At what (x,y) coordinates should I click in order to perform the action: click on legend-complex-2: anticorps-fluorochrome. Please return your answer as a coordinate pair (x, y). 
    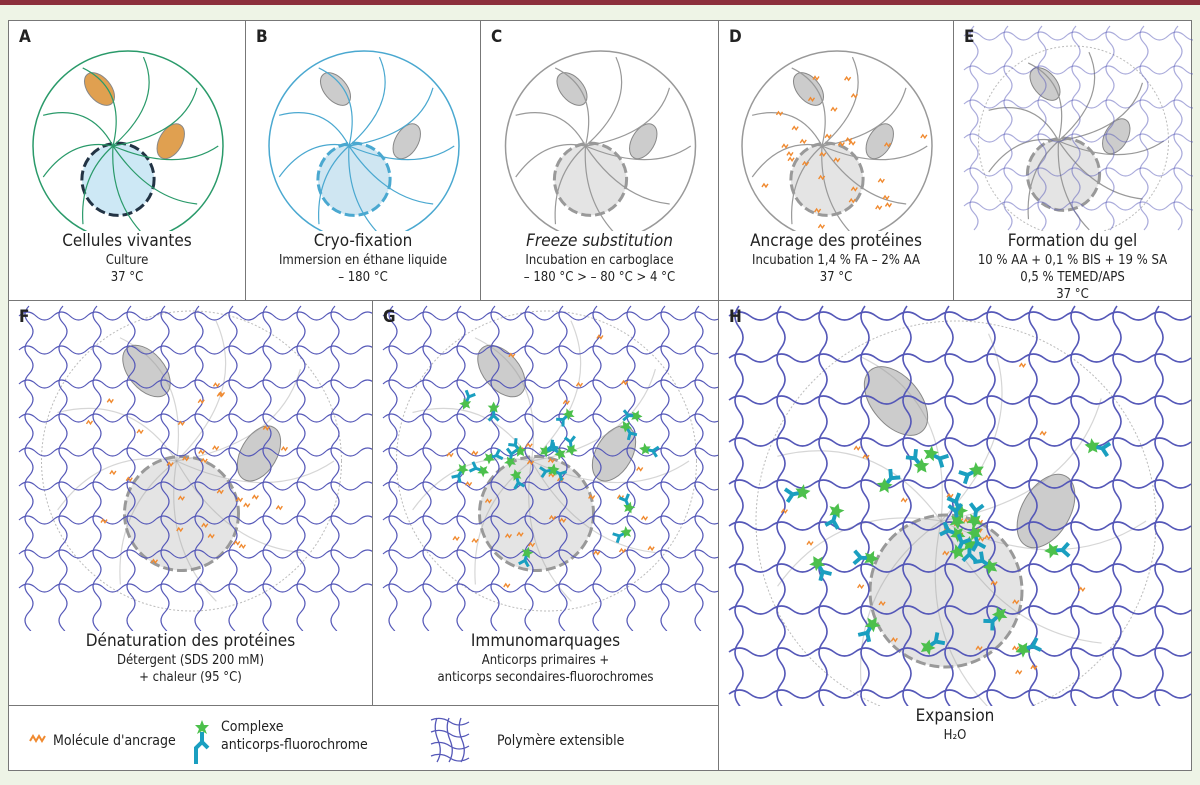
    Looking at the image, I should click on (294, 745).